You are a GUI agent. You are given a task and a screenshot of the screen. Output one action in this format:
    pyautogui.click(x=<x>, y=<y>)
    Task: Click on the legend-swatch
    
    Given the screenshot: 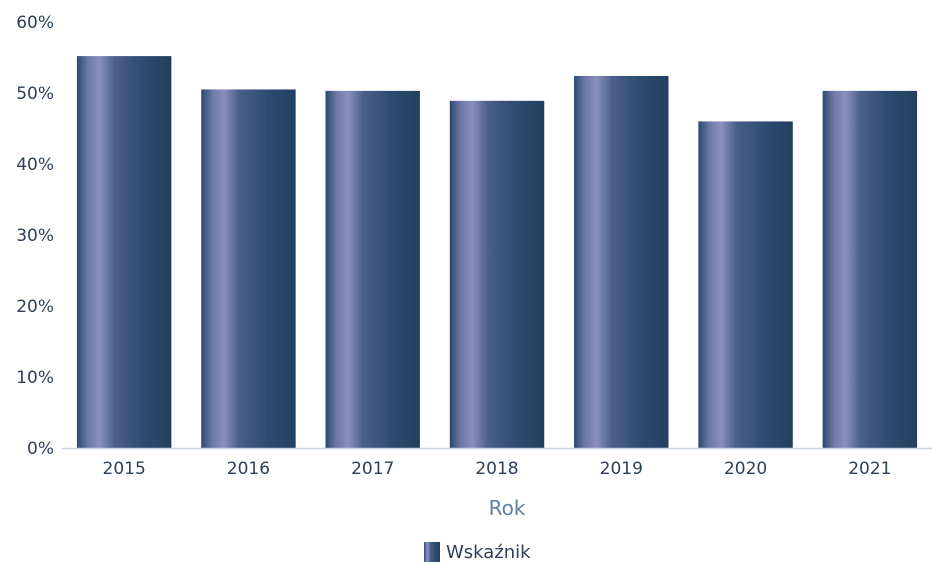 What is the action you would take?
    pyautogui.click(x=432, y=552)
    